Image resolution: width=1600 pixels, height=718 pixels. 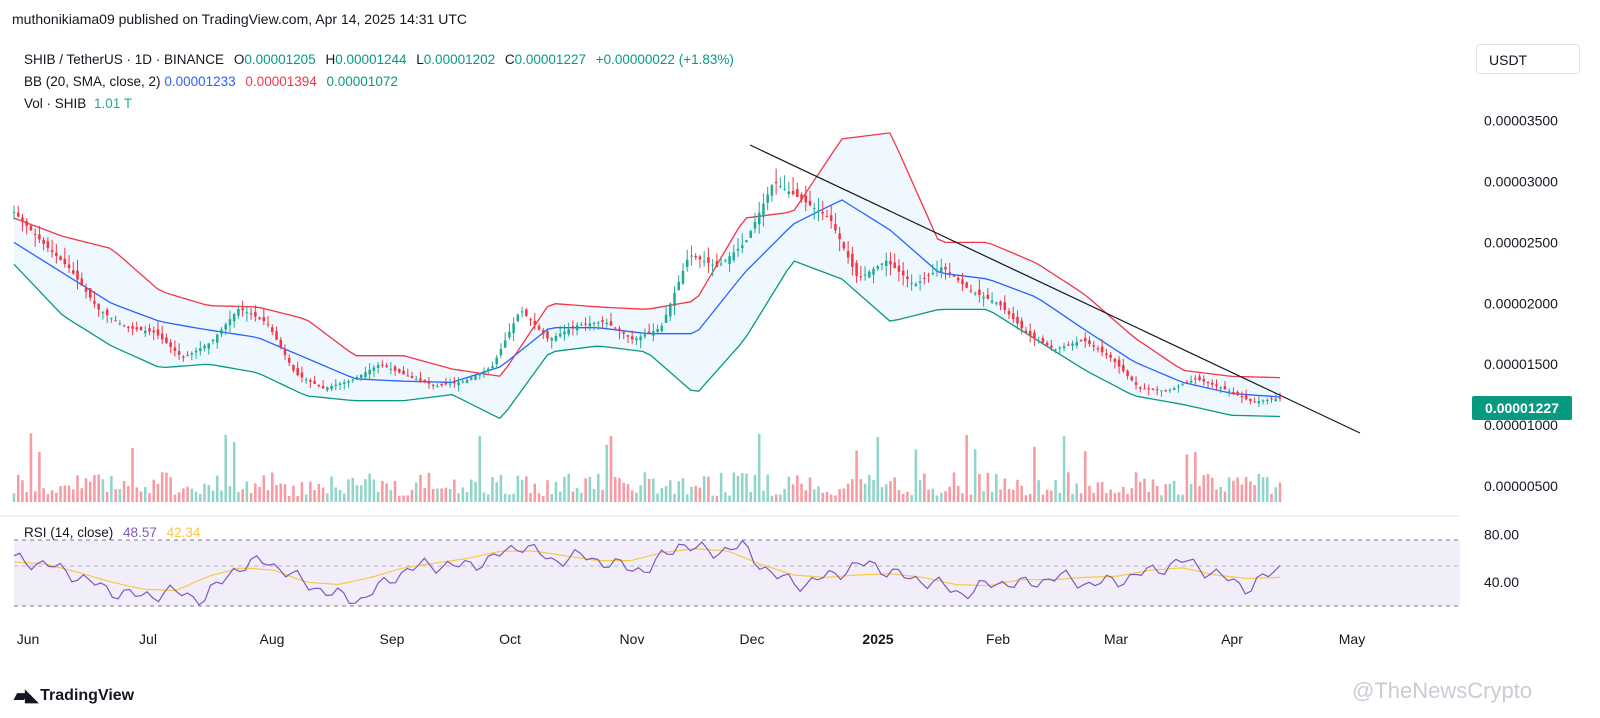 I want to click on currency-selector: USDT, so click(x=1528, y=59).